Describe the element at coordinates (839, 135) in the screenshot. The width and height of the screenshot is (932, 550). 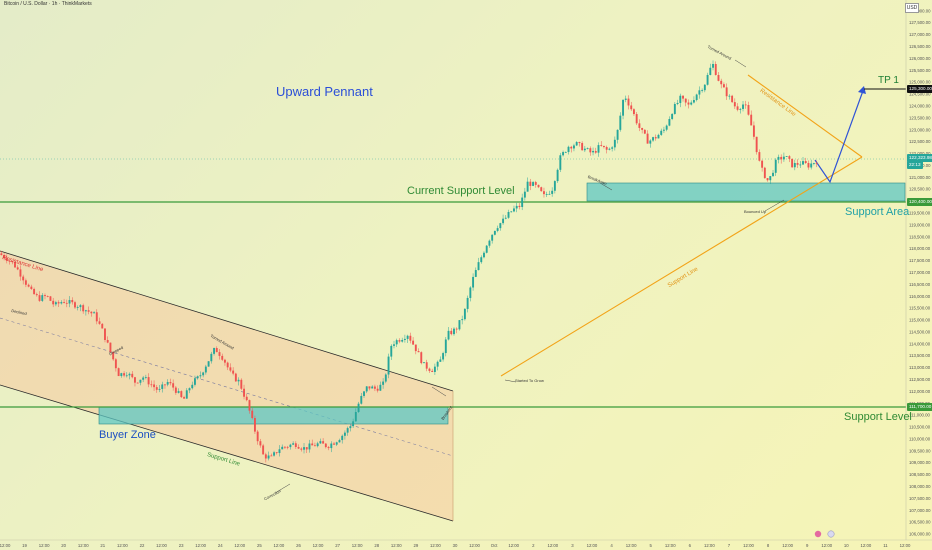
I see `projected-path` at that location.